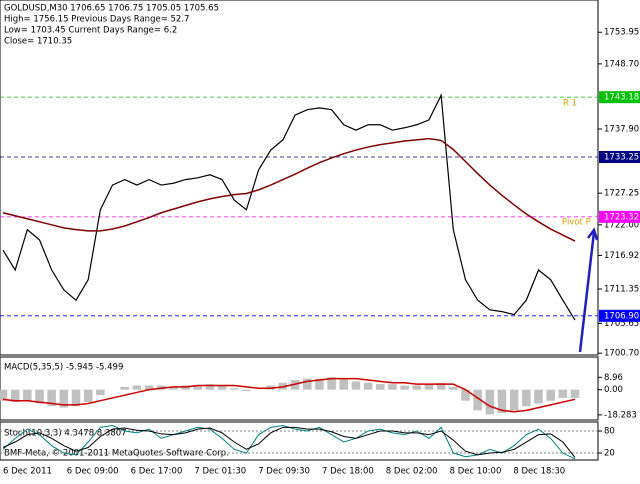 The height and width of the screenshot is (484, 640). What do you see at coordinates (63, 368) in the screenshot?
I see `macd-title: MACD(5,35,5) -5.945 -5.499` at bounding box center [63, 368].